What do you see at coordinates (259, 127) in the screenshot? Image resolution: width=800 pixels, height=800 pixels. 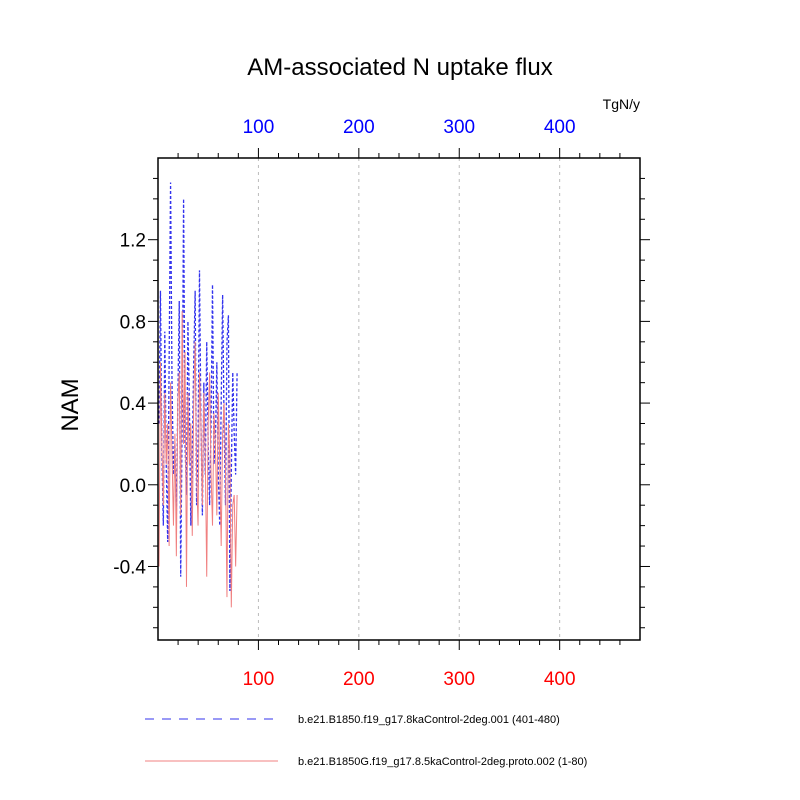 I see `x-tick-label-top: 100` at bounding box center [259, 127].